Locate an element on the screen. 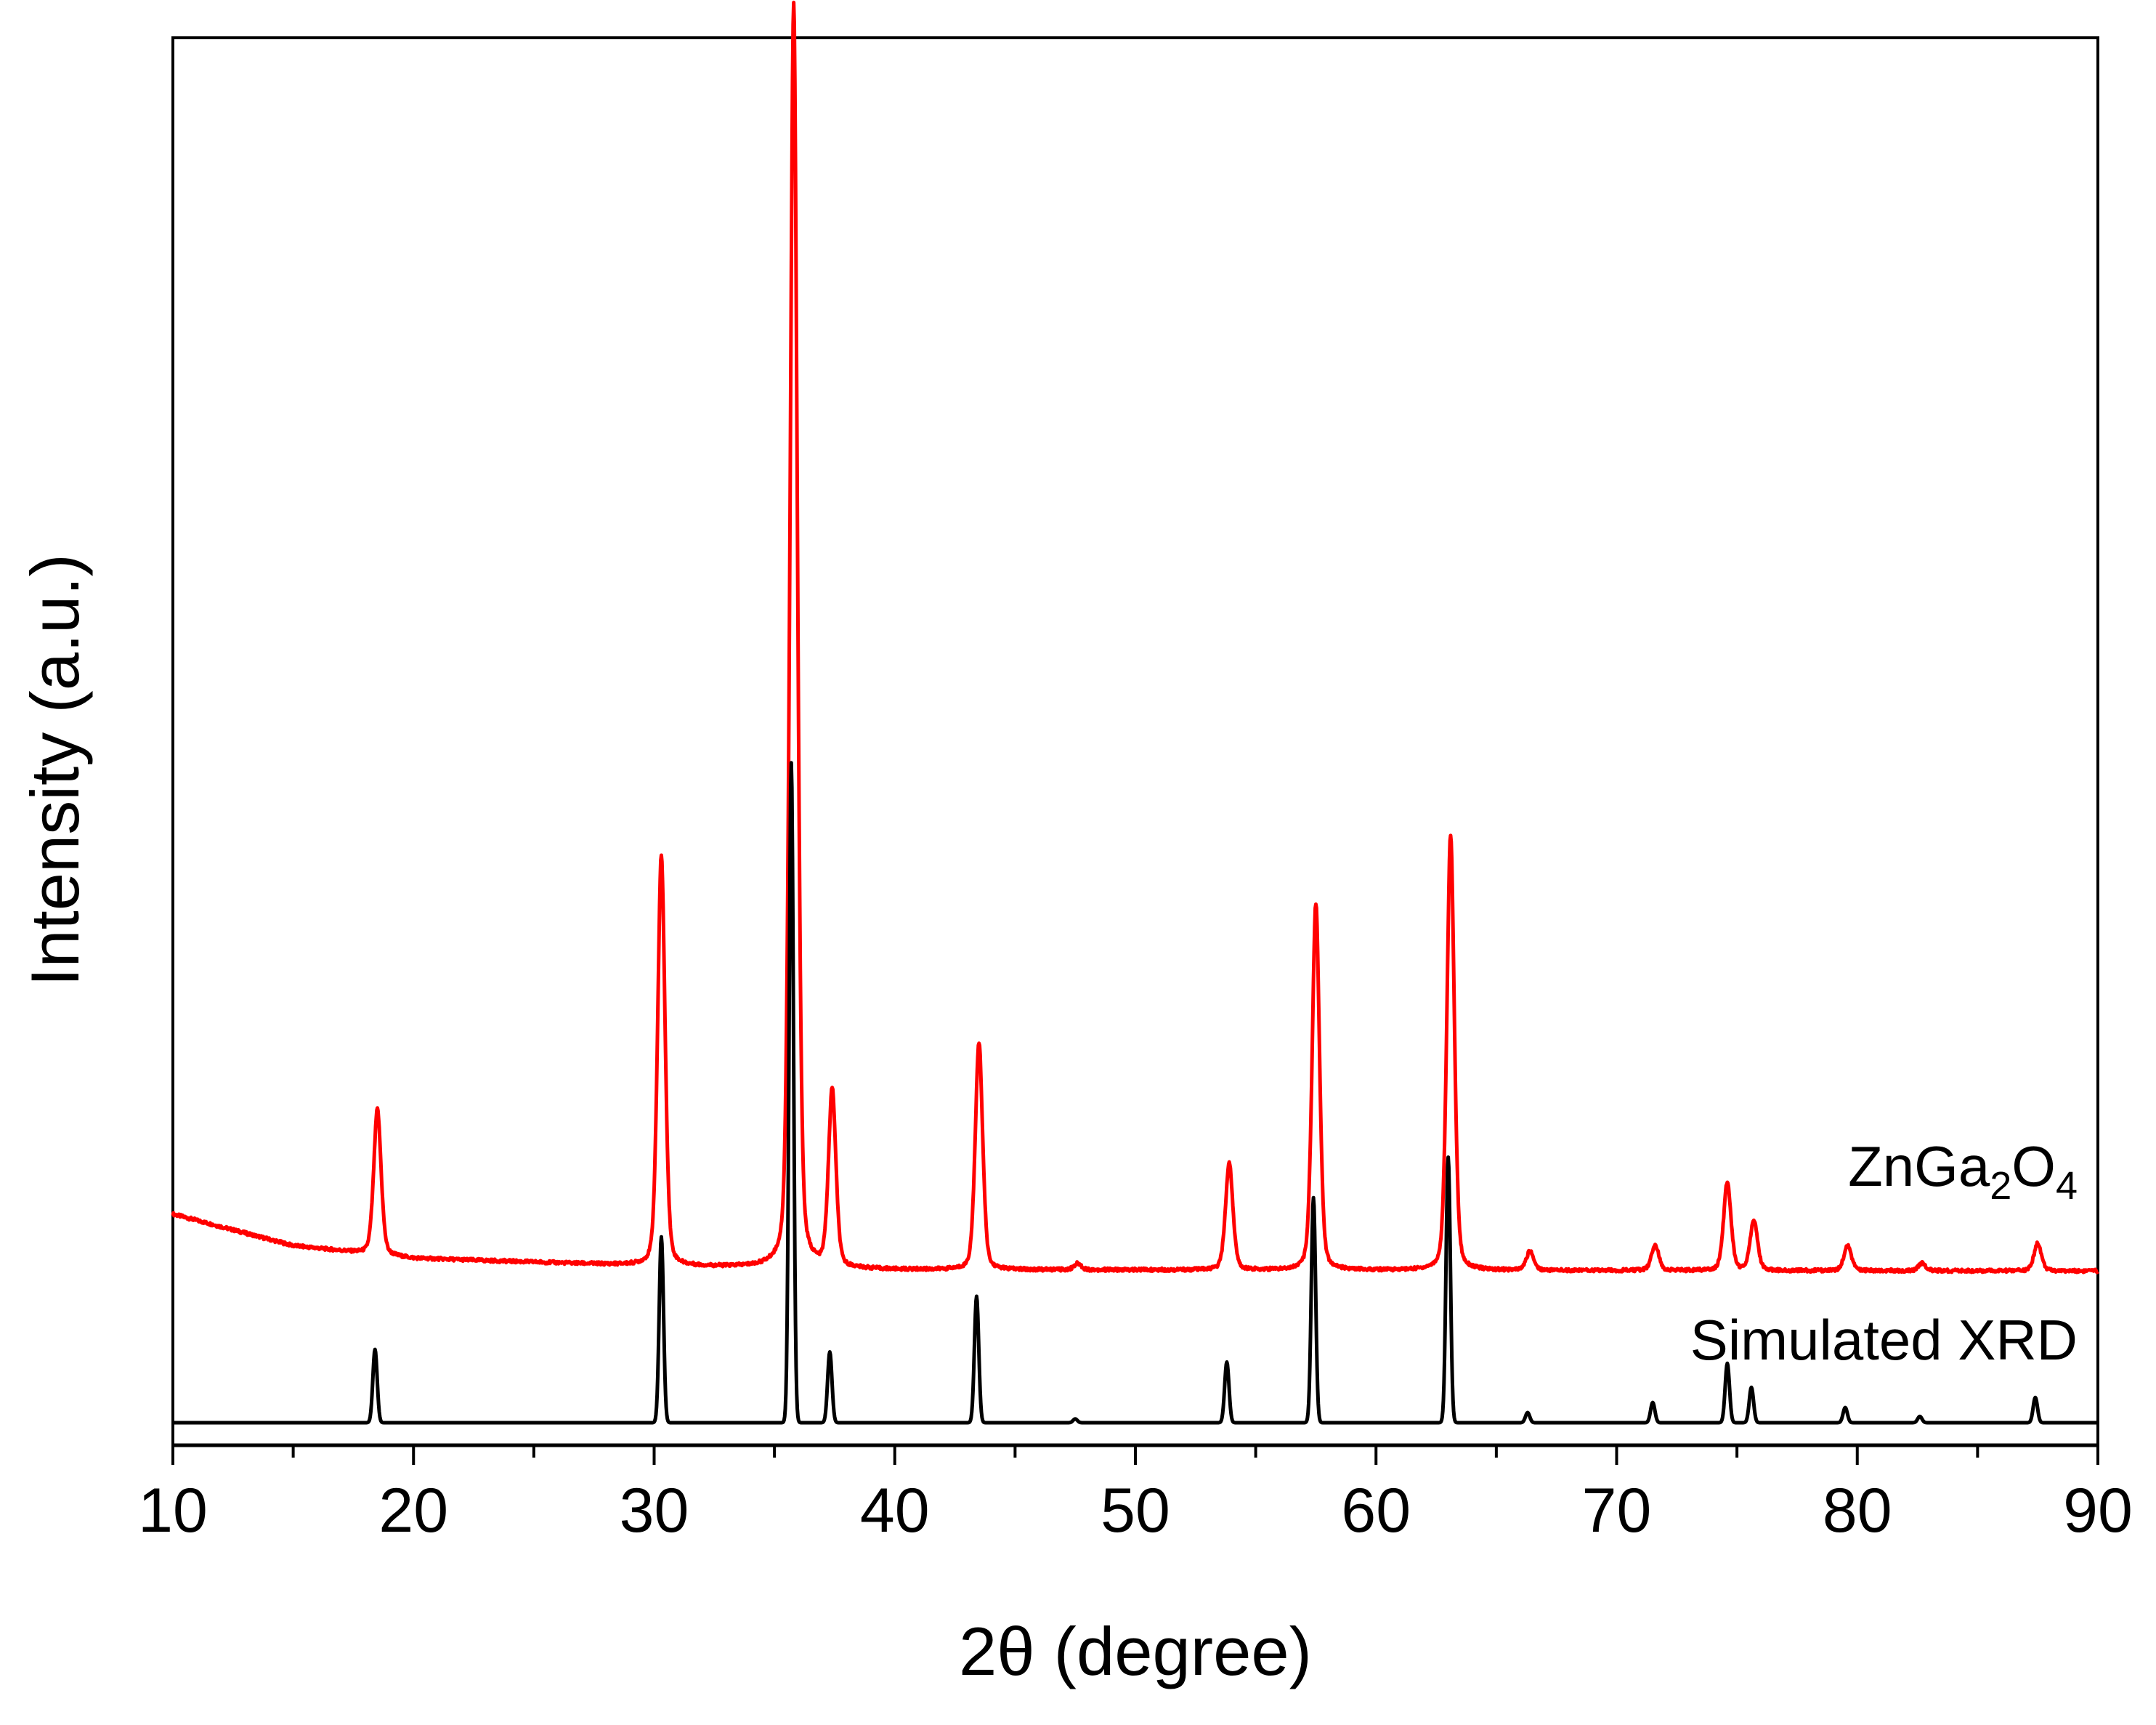 Image resolution: width=2156 pixels, height=1725 pixels. x-axis-tick-labels: 10 20 30 40 50 60 70 80 90 is located at coordinates (1135, 1511).